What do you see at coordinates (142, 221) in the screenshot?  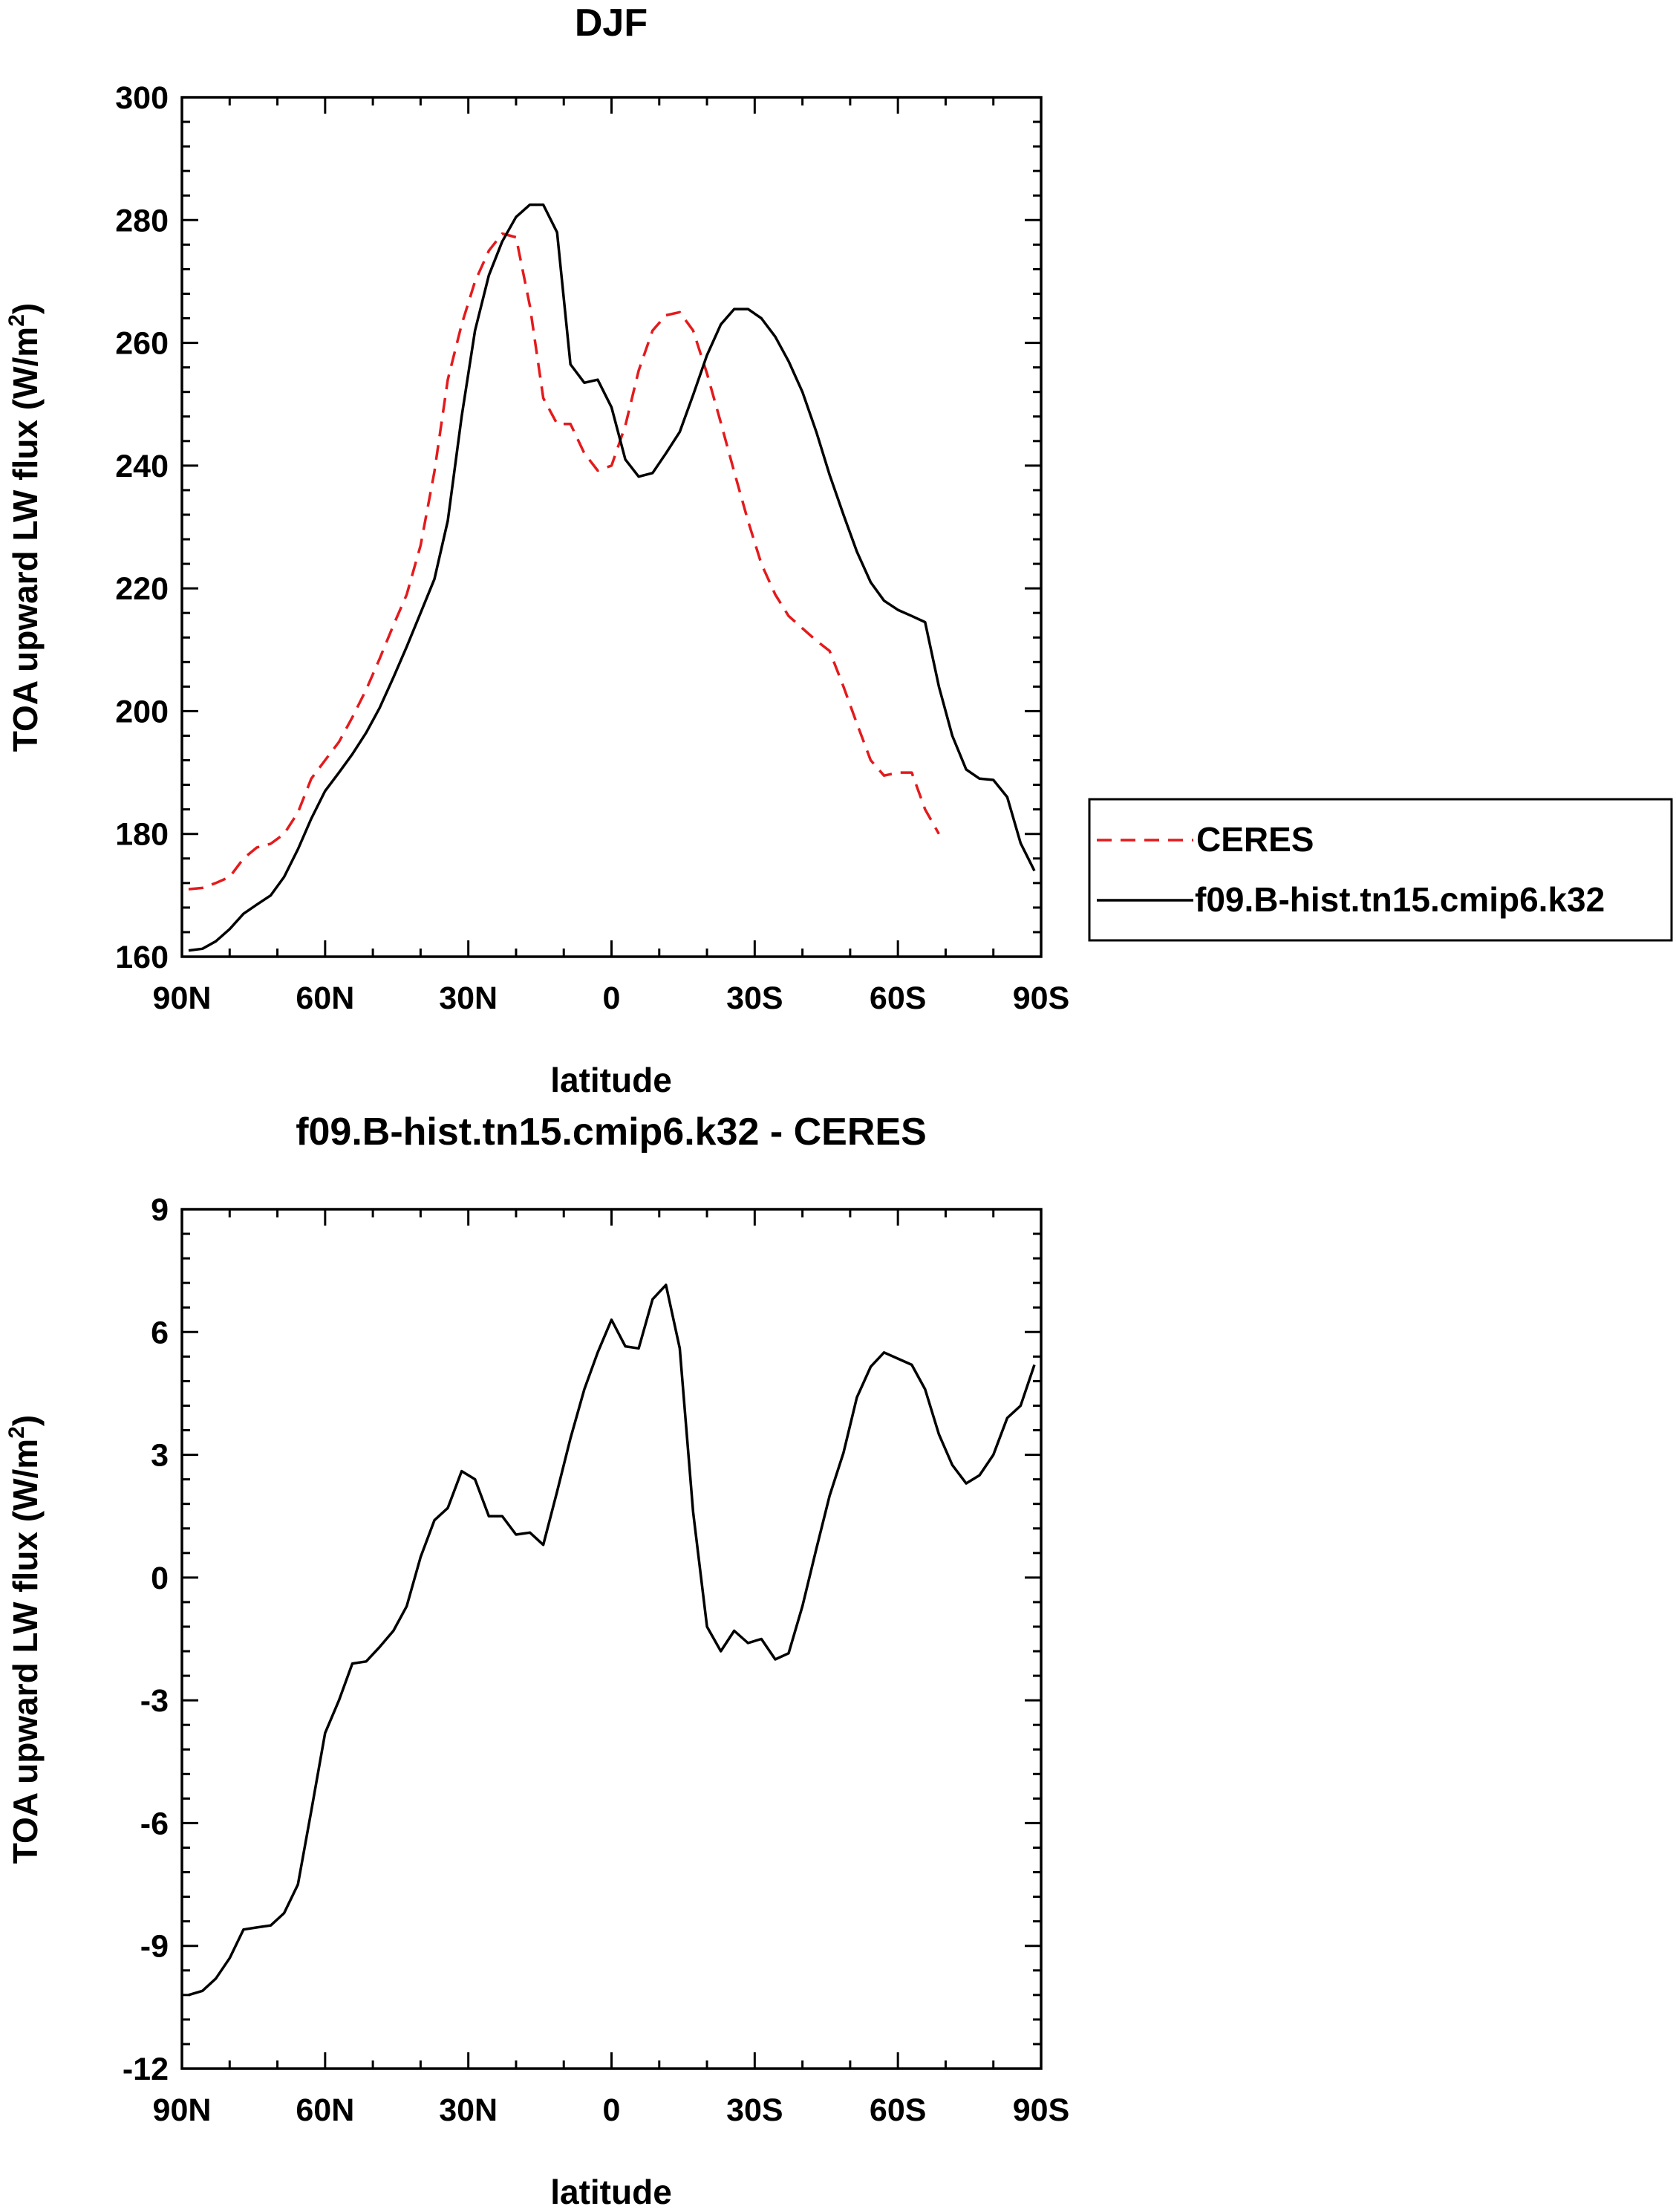 I see `y-tick-label: 280` at bounding box center [142, 221].